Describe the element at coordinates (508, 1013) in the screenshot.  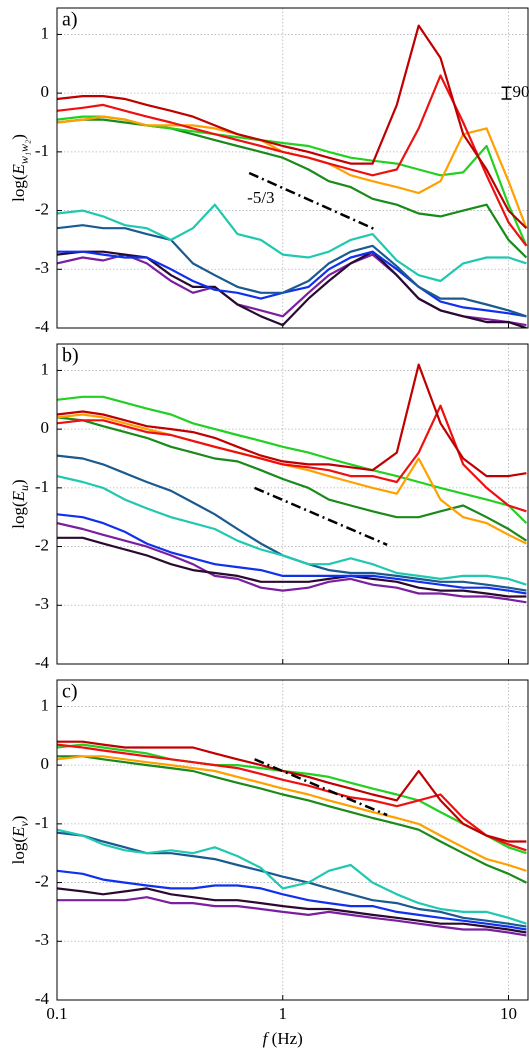
I see `x-tick-label: 10` at that location.